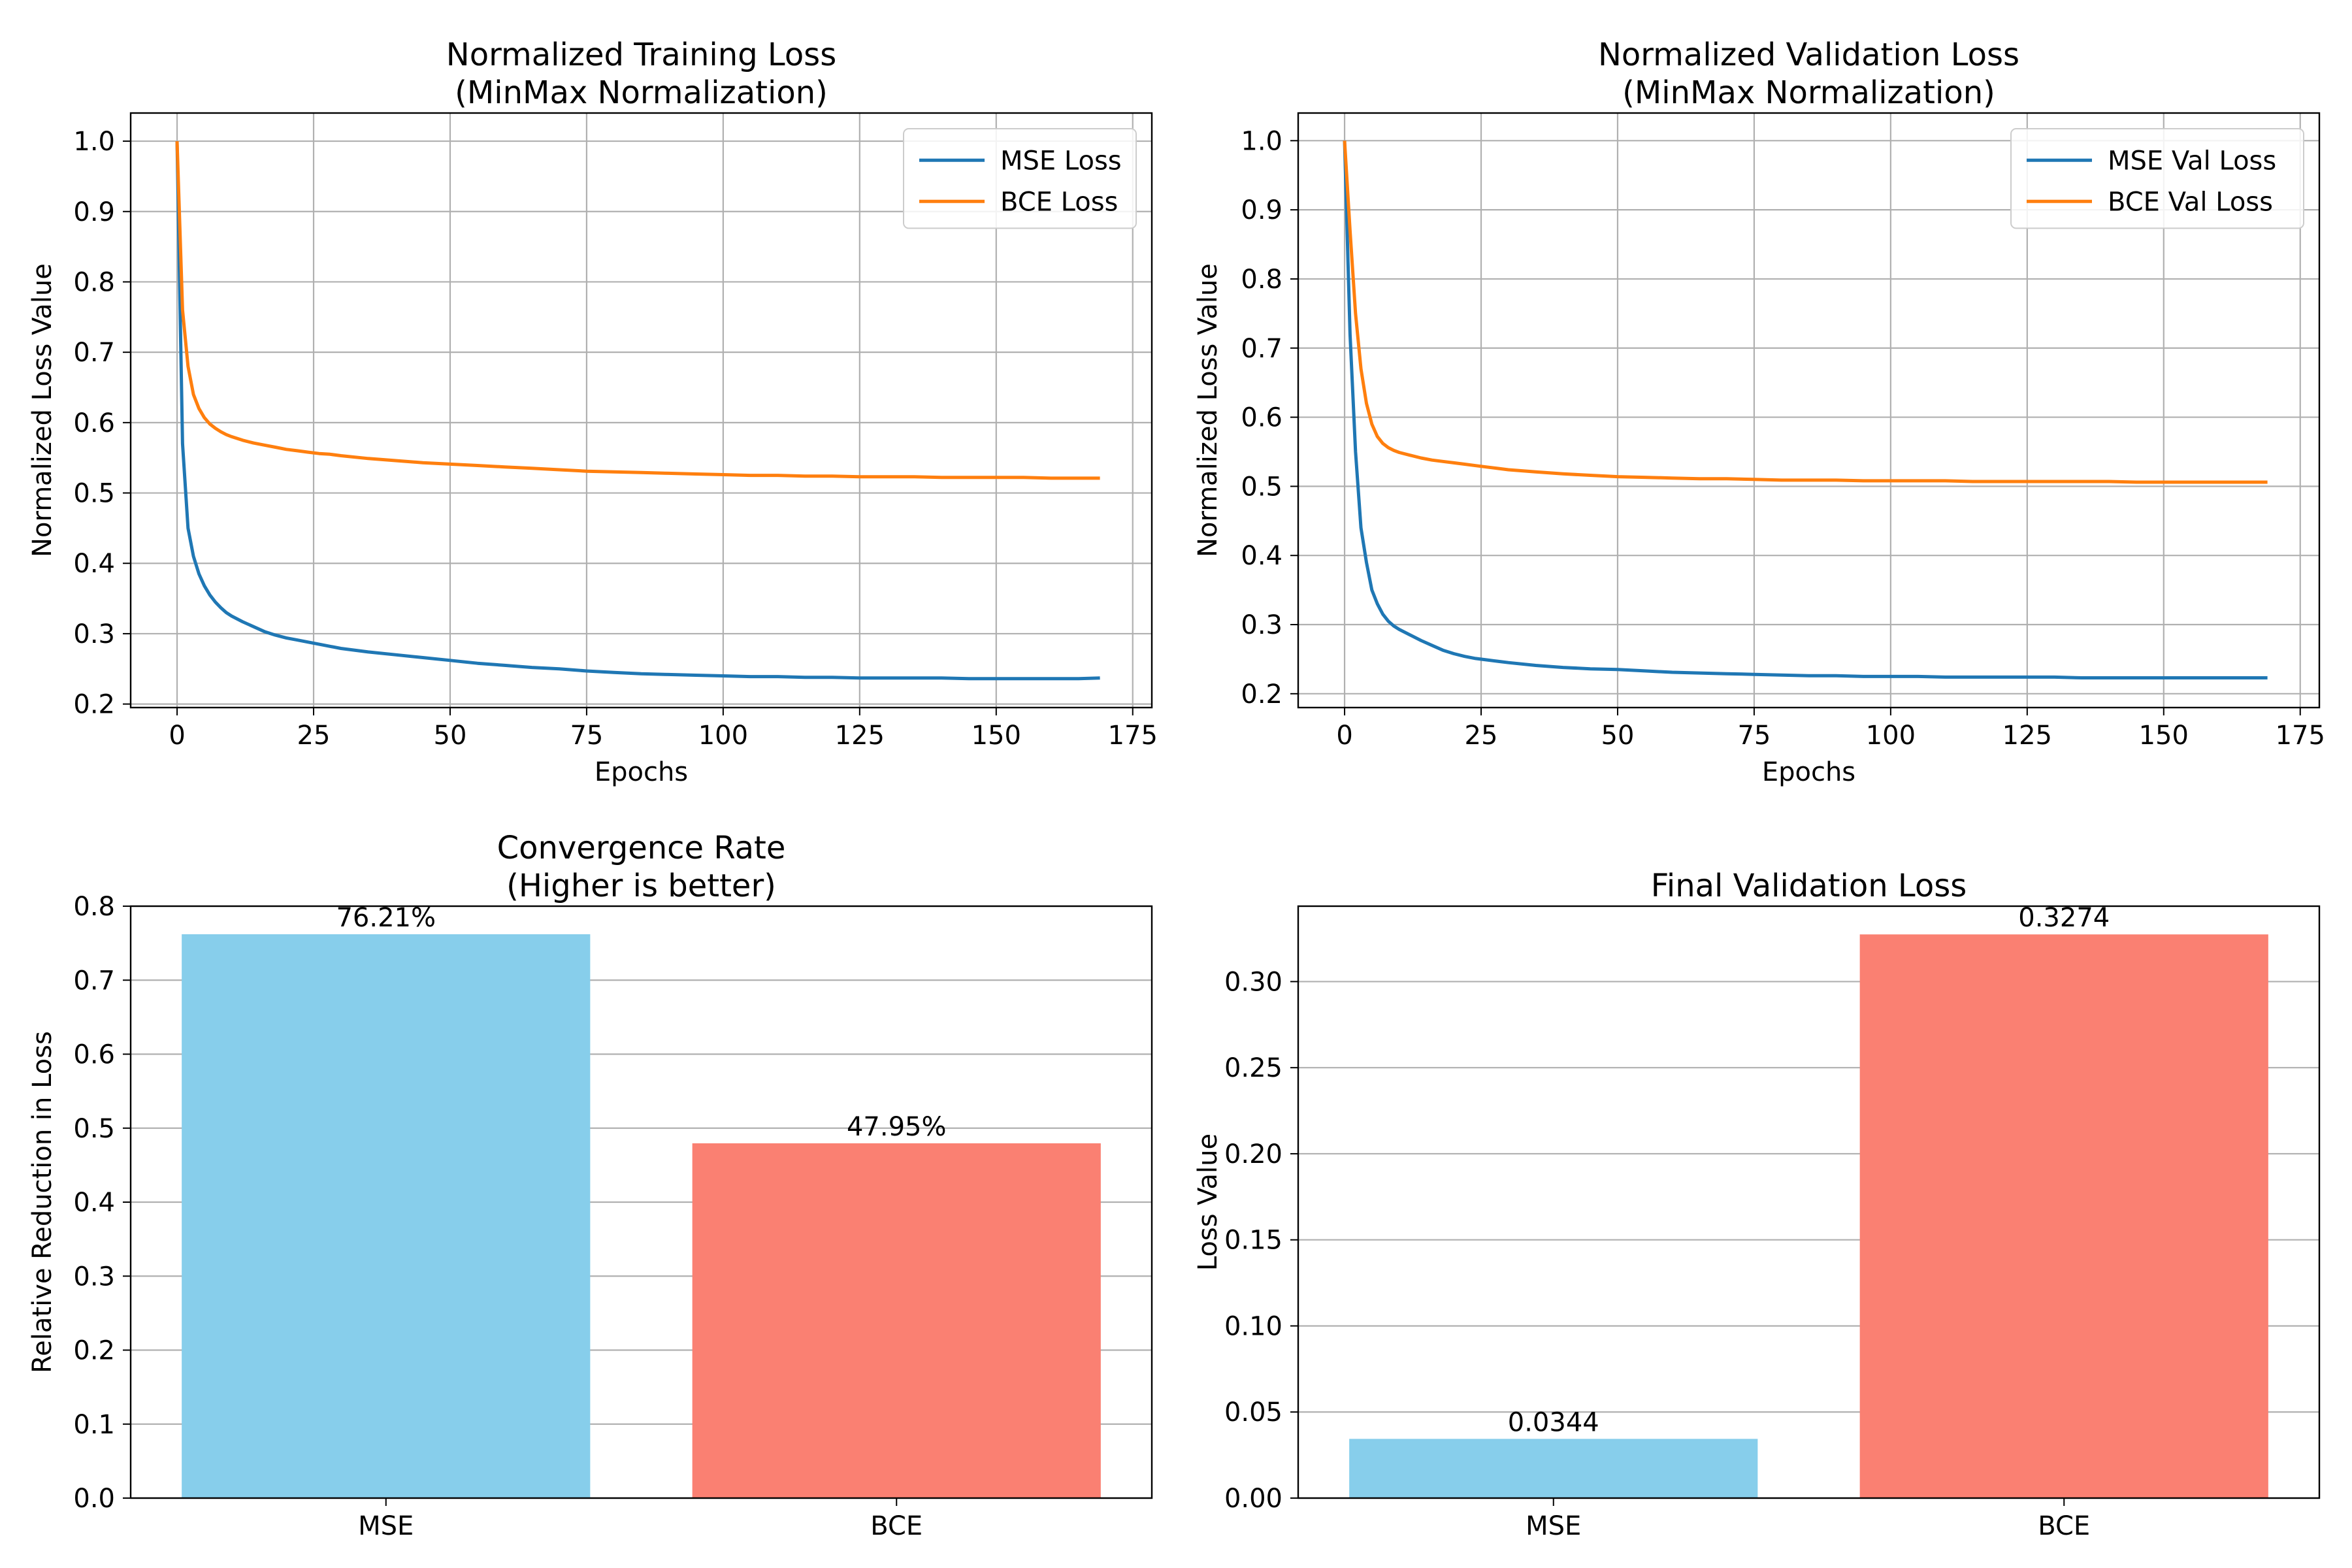 This screenshot has width=2352, height=1568. I want to click on y-tick-label: 0.30, so click(1253, 982).